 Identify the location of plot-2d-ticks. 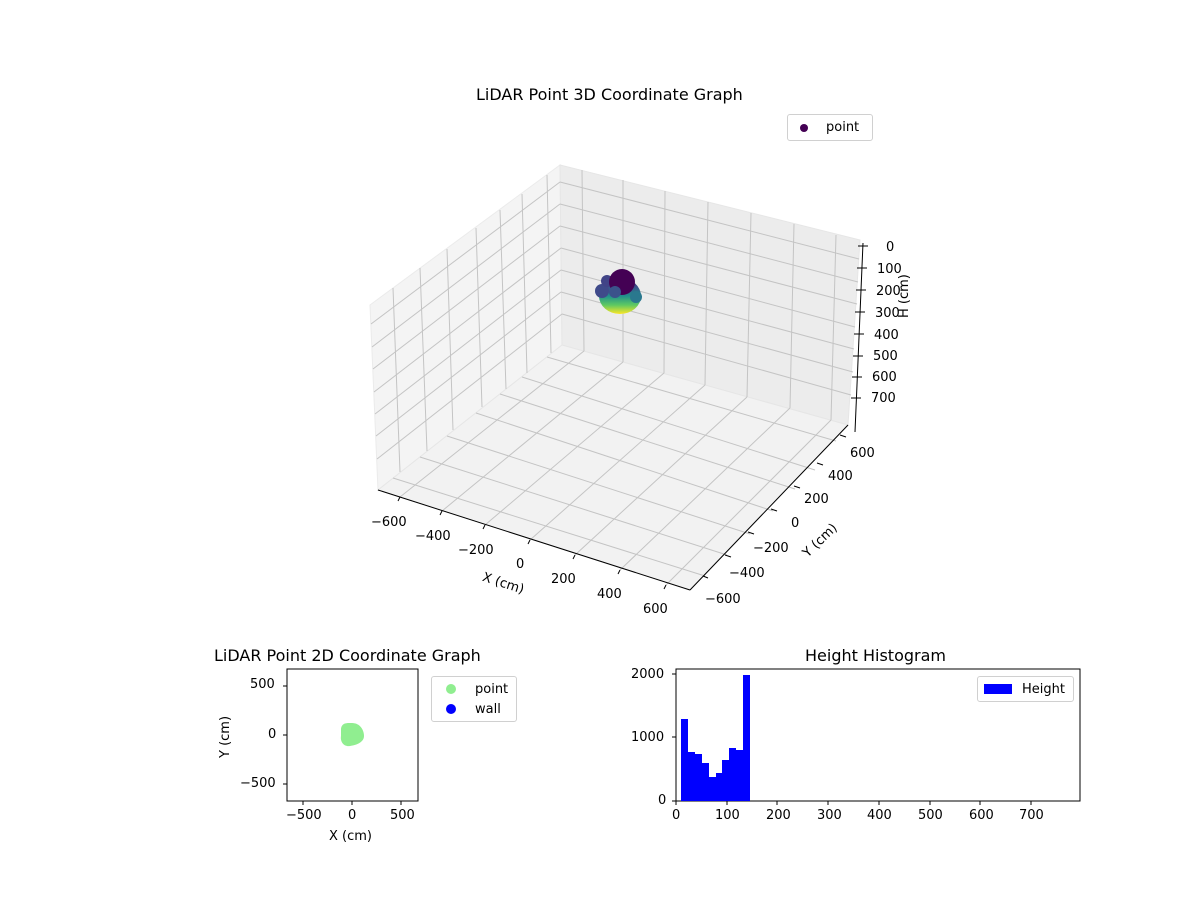
(342, 745).